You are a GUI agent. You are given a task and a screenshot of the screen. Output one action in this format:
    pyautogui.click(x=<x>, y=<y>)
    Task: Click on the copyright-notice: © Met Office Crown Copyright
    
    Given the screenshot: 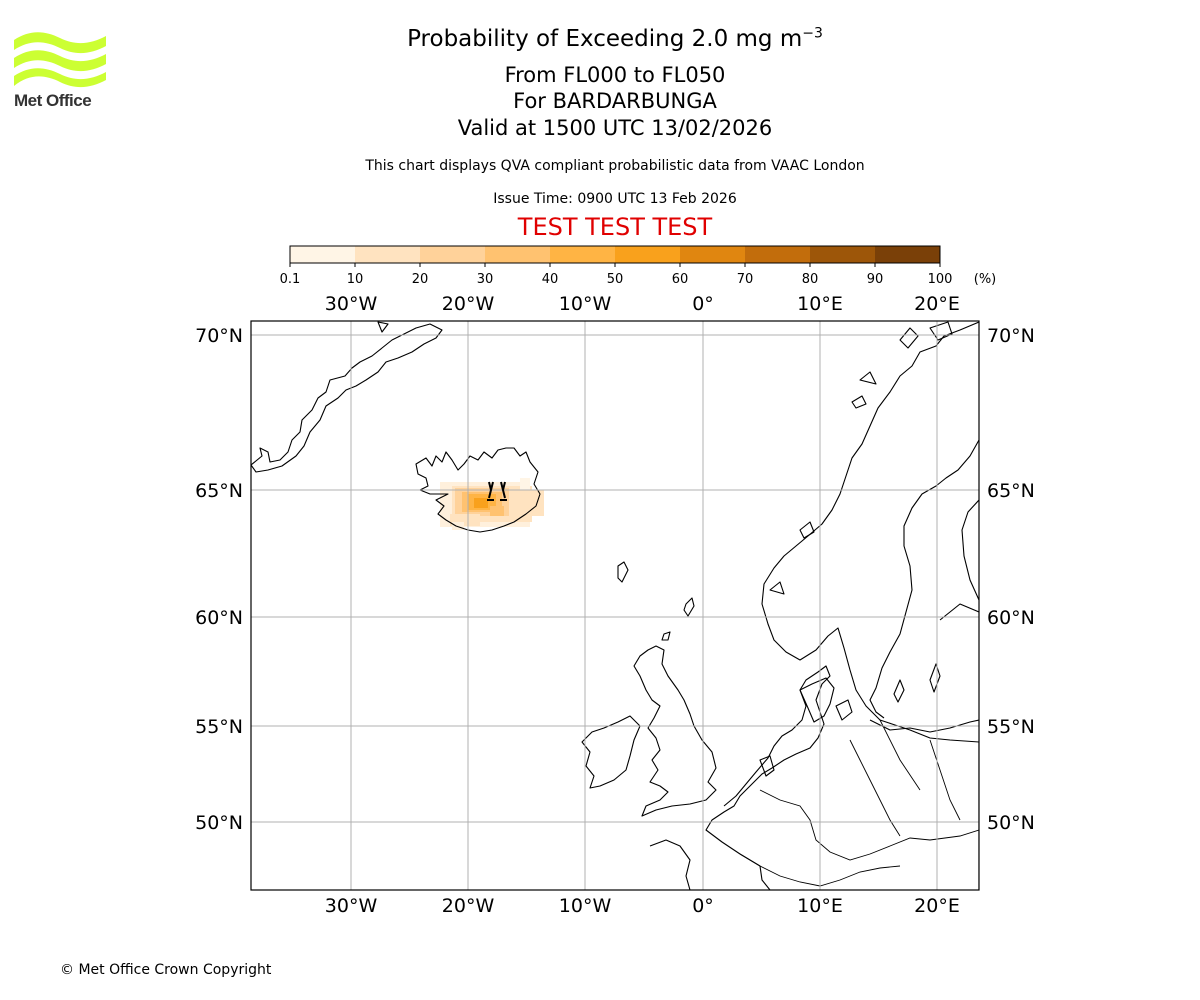 What is the action you would take?
    pyautogui.click(x=166, y=970)
    